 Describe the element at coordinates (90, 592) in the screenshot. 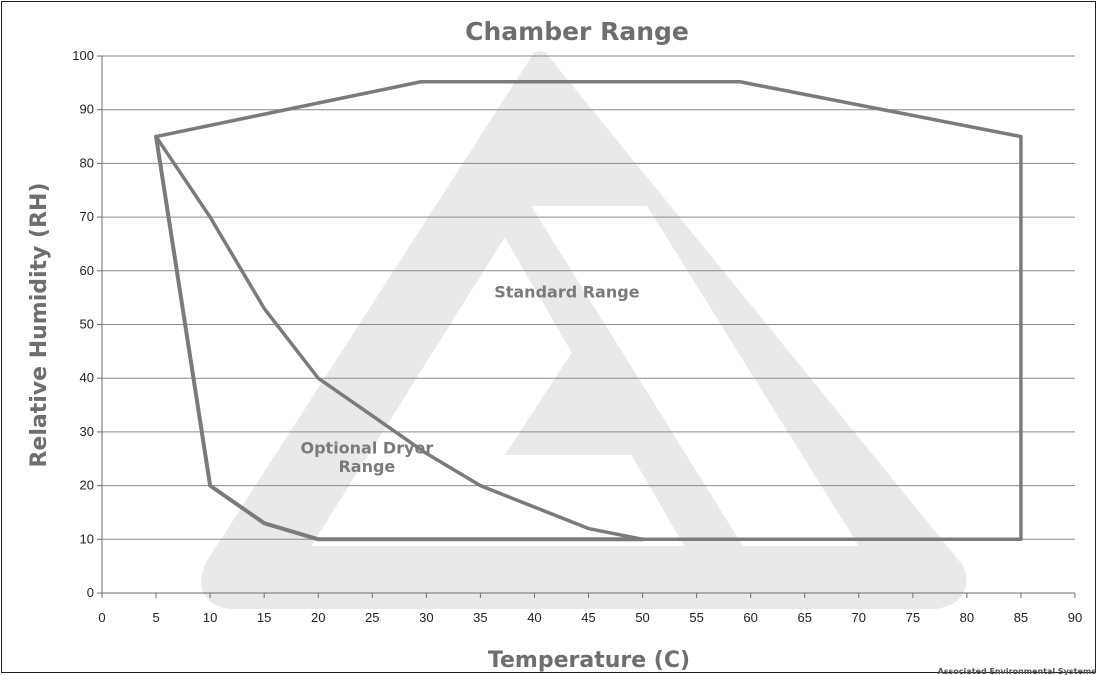

I see `y-tick-label-0: 0` at that location.